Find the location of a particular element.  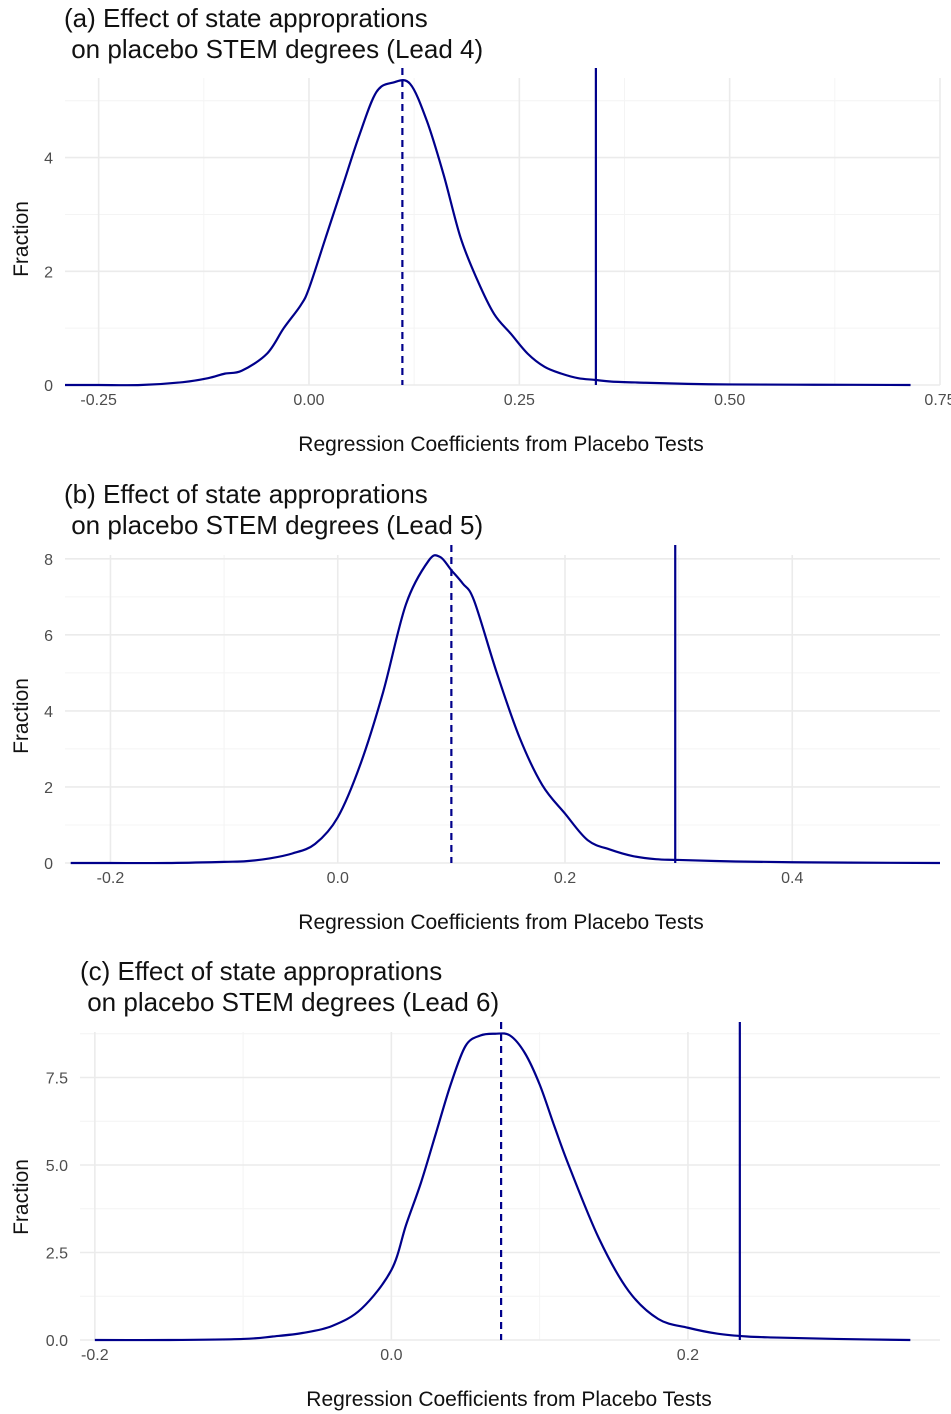

panel-c-title-line2: on placebo STEM degrees (Lead 6) is located at coordinates (289, 1002).